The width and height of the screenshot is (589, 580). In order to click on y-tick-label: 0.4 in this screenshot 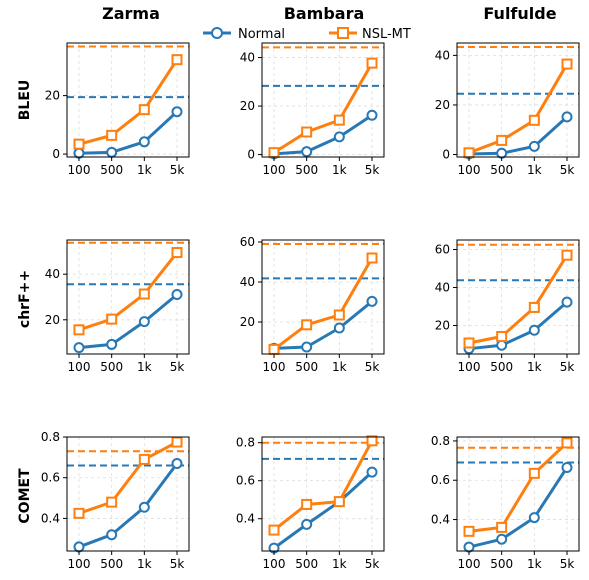, I will do `click(50, 518)`.